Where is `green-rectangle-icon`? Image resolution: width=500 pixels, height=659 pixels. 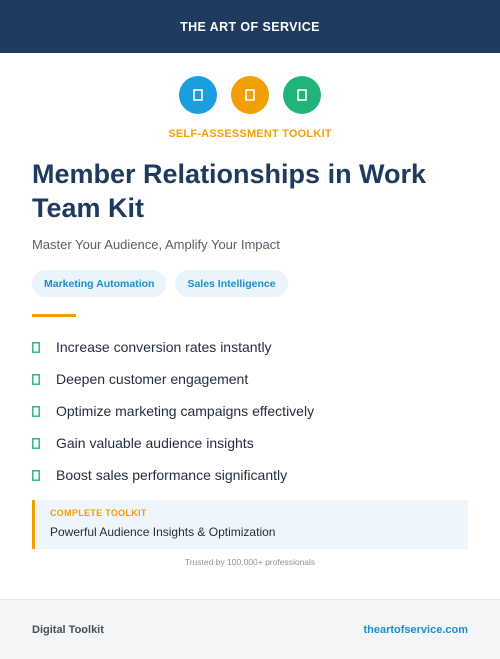
green-rectangle-icon is located at coordinates (302, 95).